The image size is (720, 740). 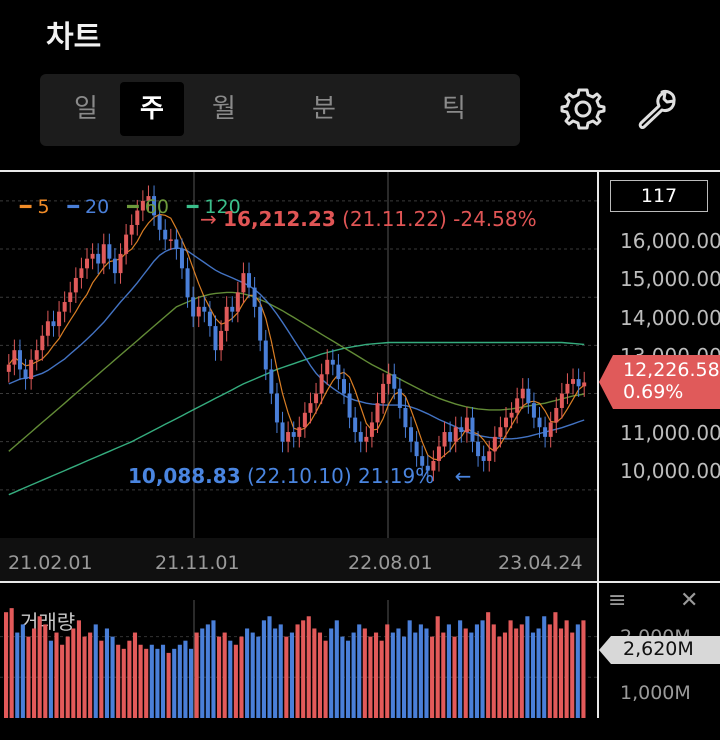 What do you see at coordinates (324, 109) in the screenshot?
I see `tab-minute: 분` at bounding box center [324, 109].